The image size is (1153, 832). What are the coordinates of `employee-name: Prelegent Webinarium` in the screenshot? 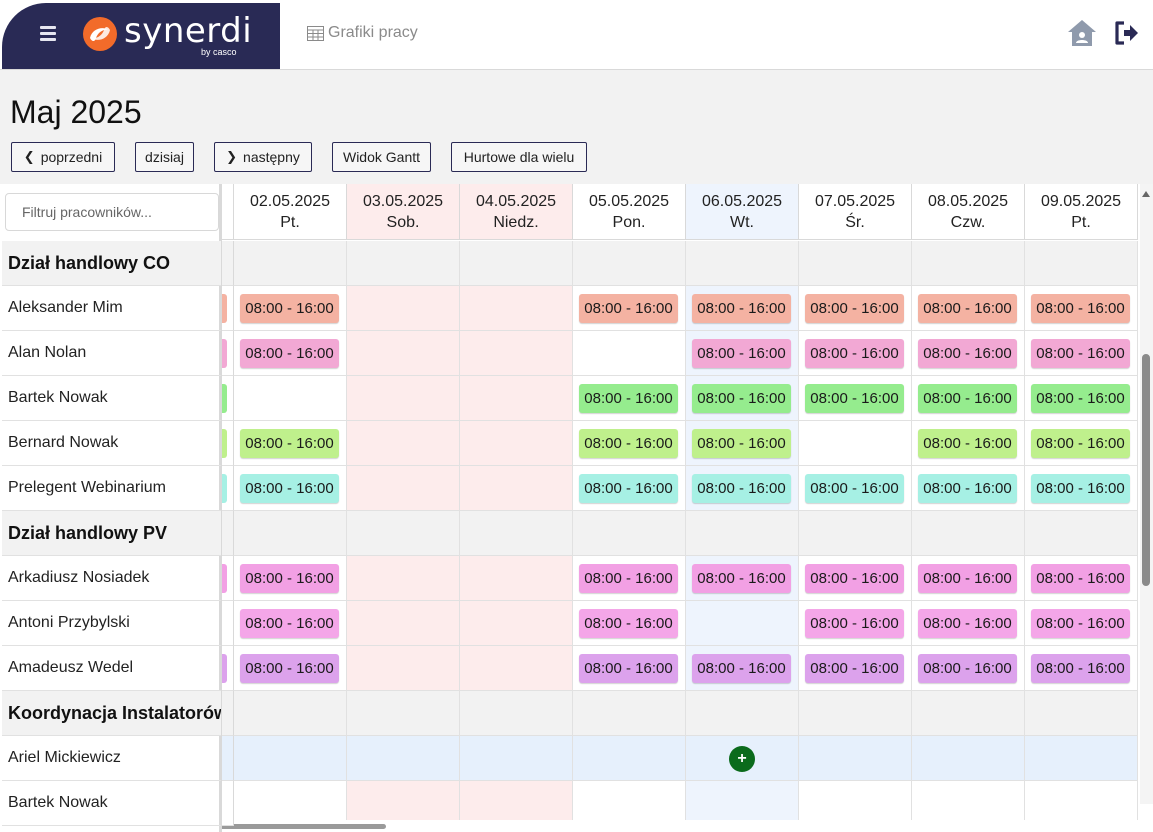 It's located at (111, 488).